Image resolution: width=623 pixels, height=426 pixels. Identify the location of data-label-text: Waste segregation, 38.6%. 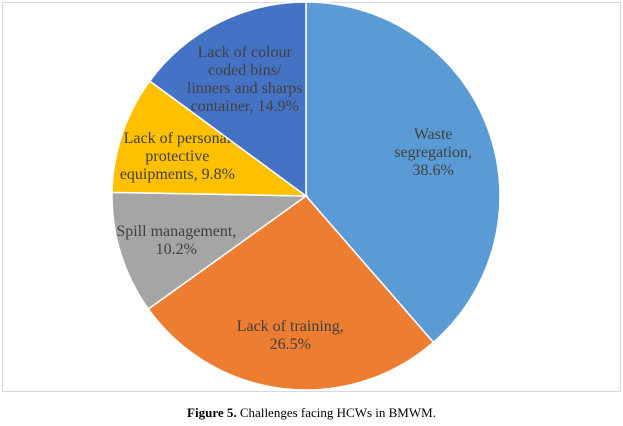
(433, 153).